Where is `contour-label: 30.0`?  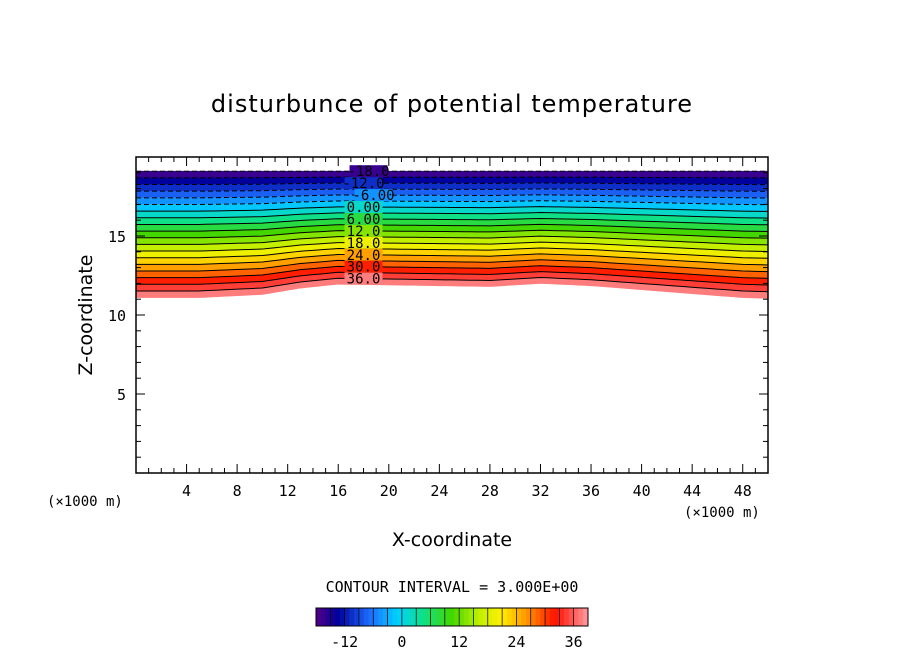 contour-label: 30.0 is located at coordinates (364, 268).